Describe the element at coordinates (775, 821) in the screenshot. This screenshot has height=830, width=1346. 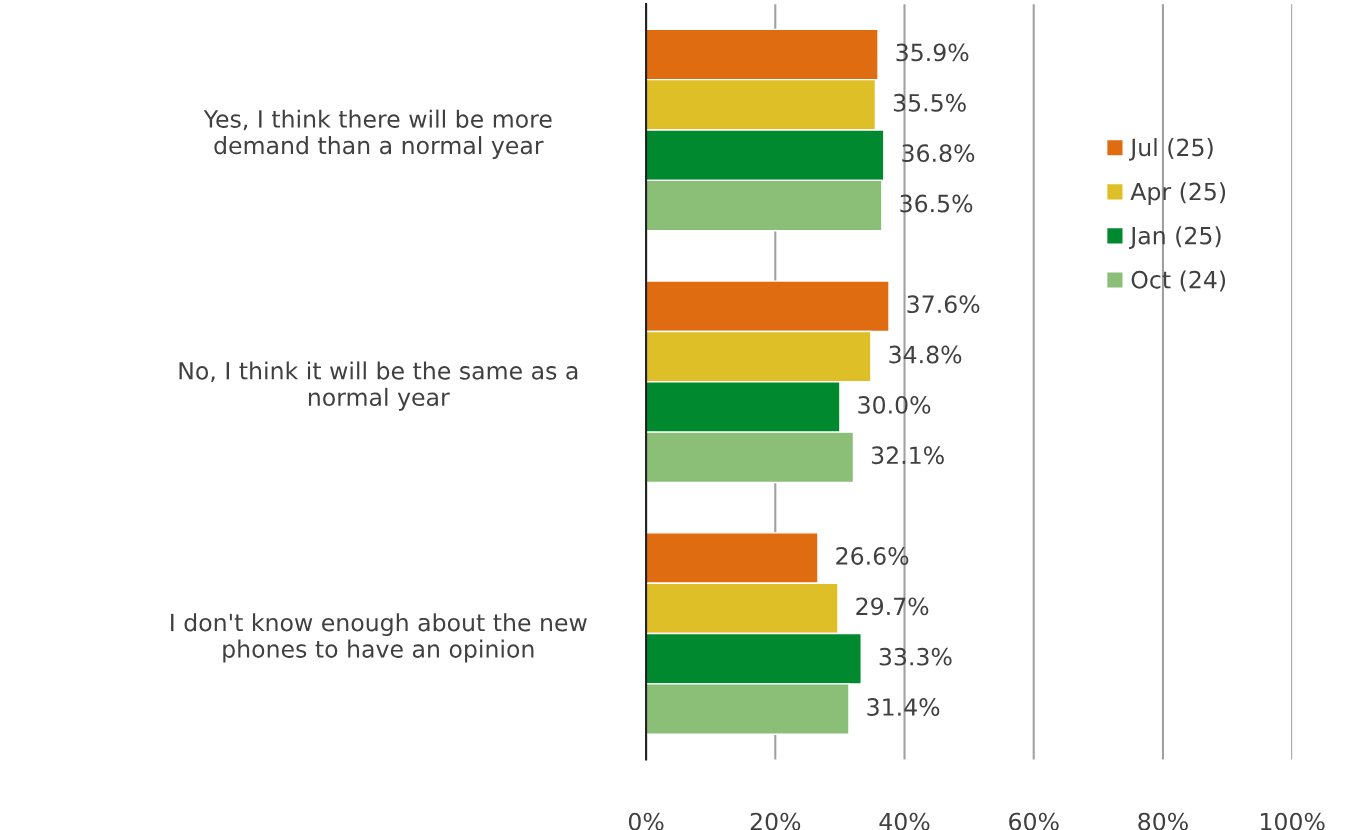
I see `x-tick-label: 20%` at that location.